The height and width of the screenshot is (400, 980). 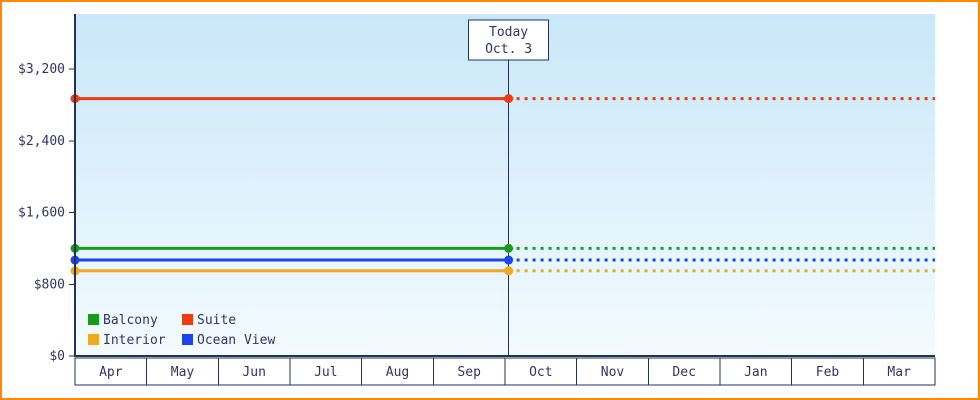 I want to click on y-axis-tick-label: $3,200, so click(x=41, y=69).